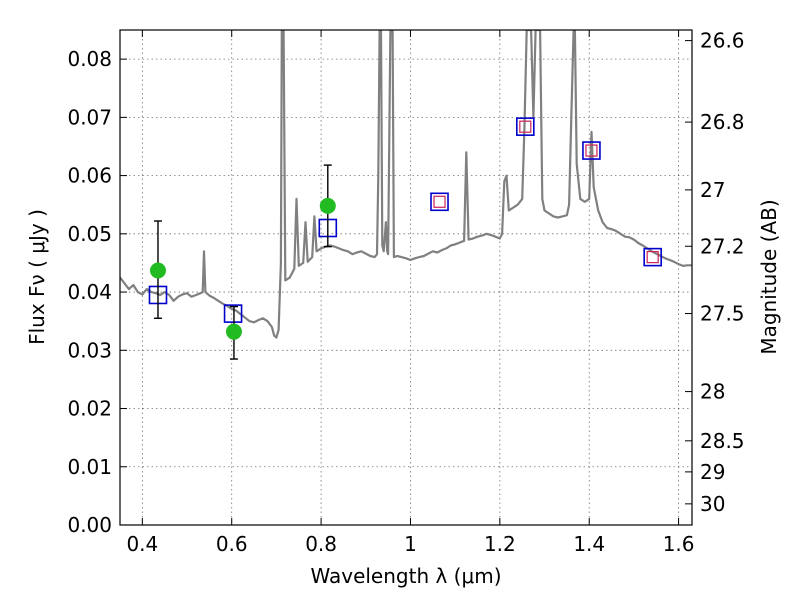 This screenshot has width=800, height=600. I want to click on y2-tick-label: 27.2, so click(722, 246).